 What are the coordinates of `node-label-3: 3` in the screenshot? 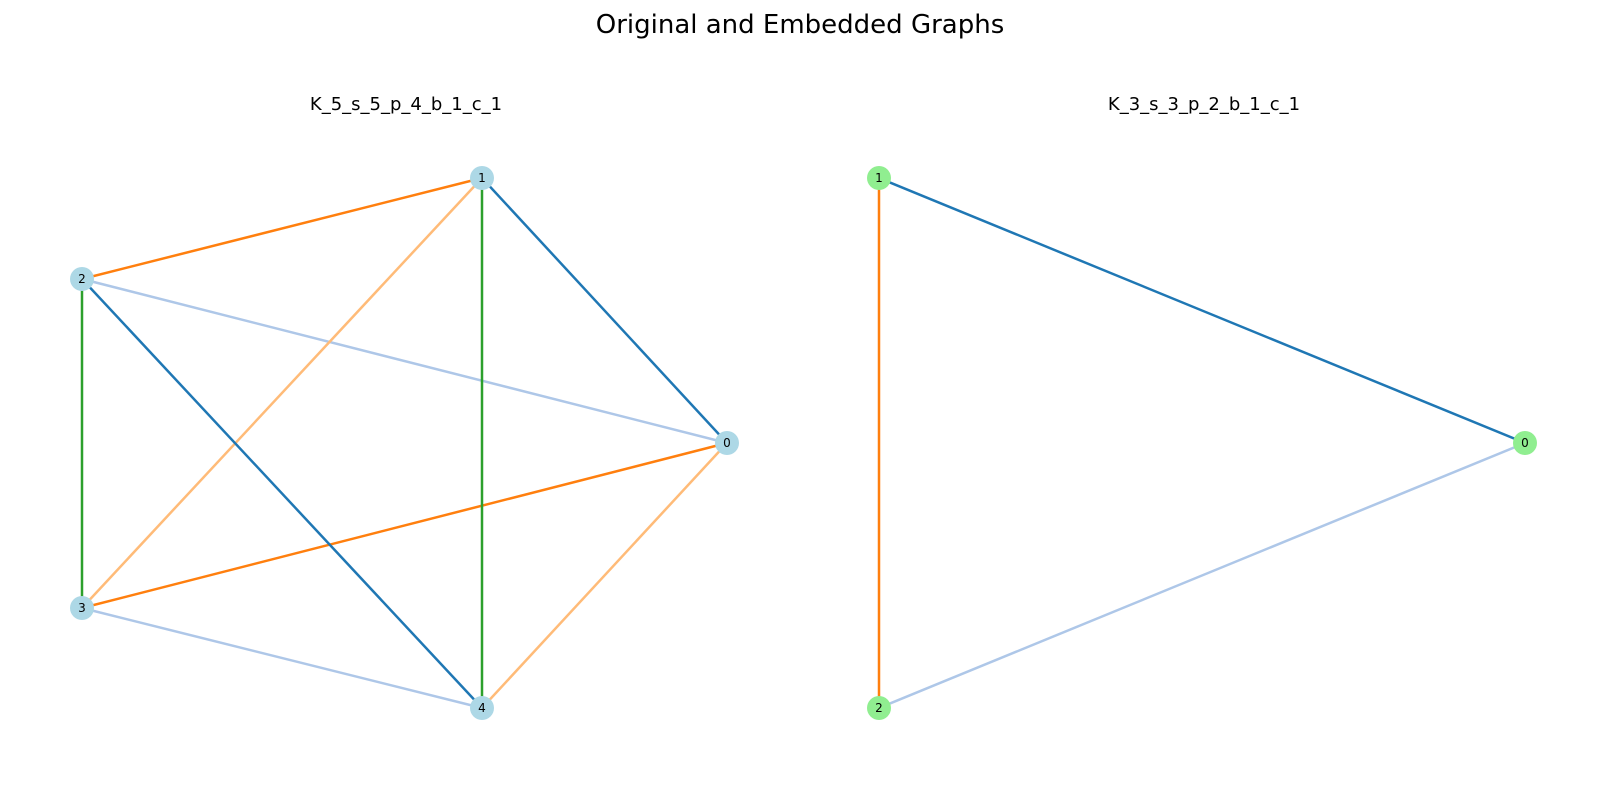 It's located at (82, 608).